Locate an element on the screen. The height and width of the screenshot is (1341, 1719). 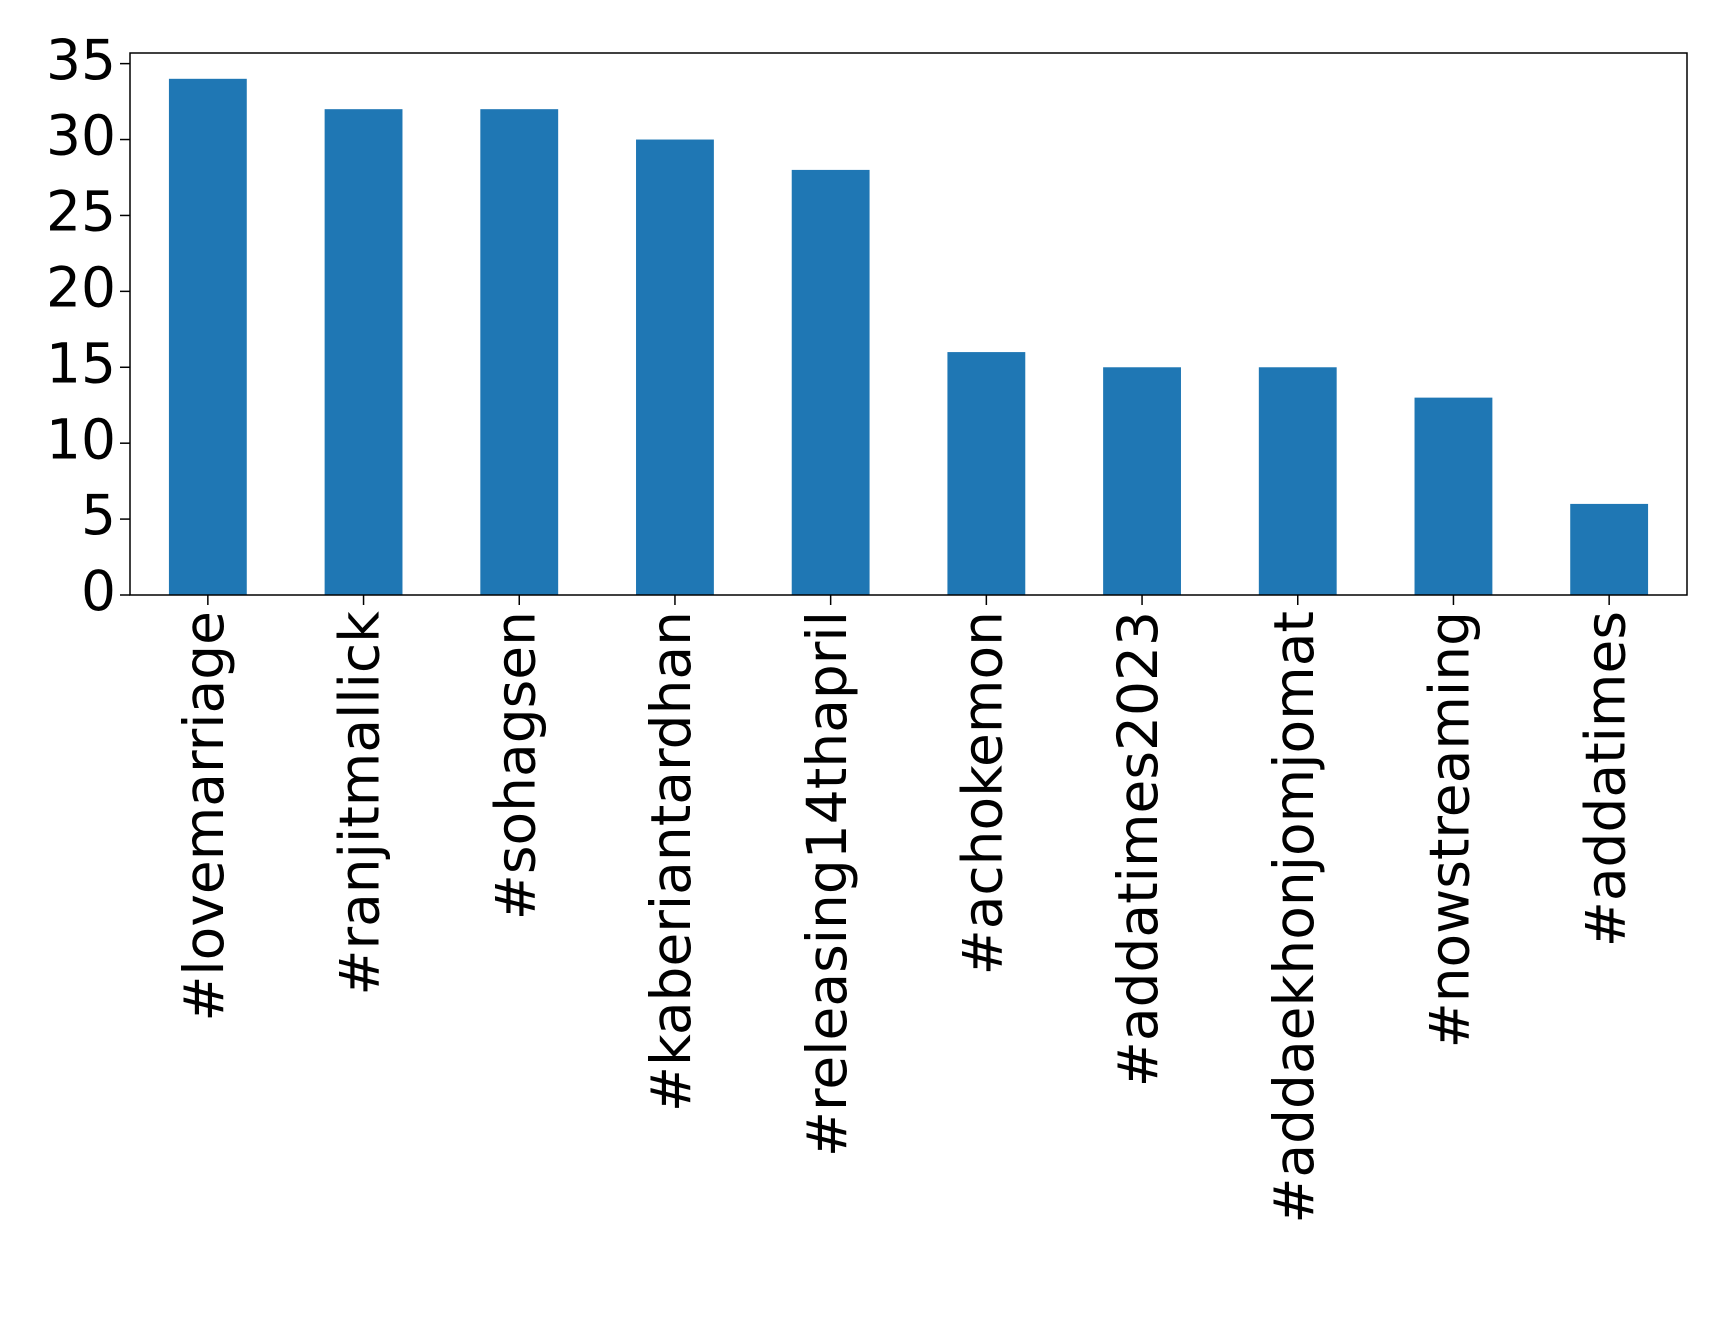
x-tick-label: #addaekhonjomjomat is located at coordinates (1294, 917).